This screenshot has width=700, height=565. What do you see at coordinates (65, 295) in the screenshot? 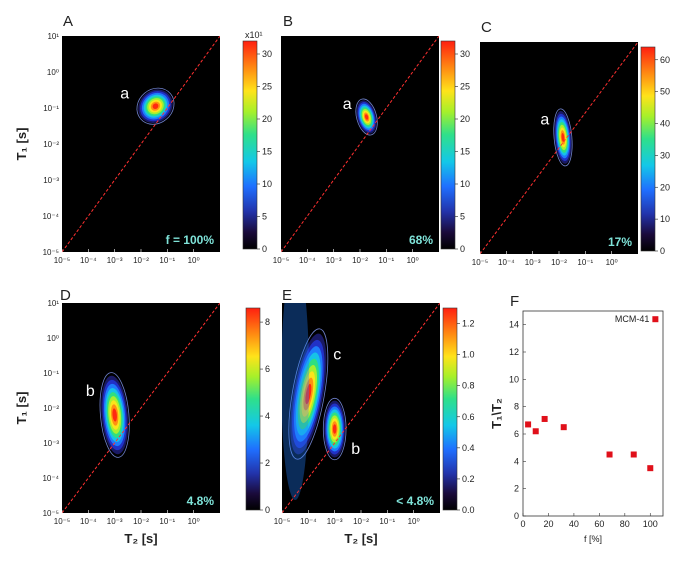
I see `panel-letter: D` at bounding box center [65, 295].